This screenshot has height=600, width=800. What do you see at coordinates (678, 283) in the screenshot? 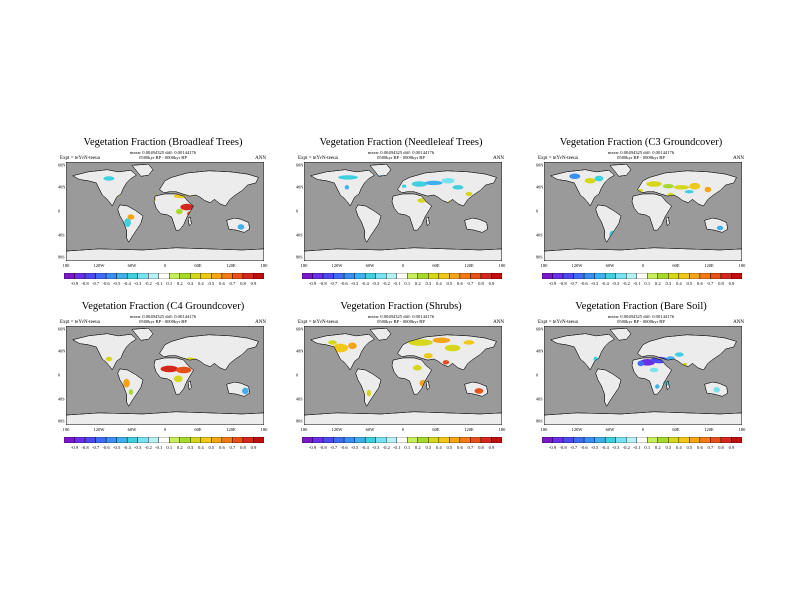
I see `colorbar-label: 0.4` at bounding box center [678, 283].